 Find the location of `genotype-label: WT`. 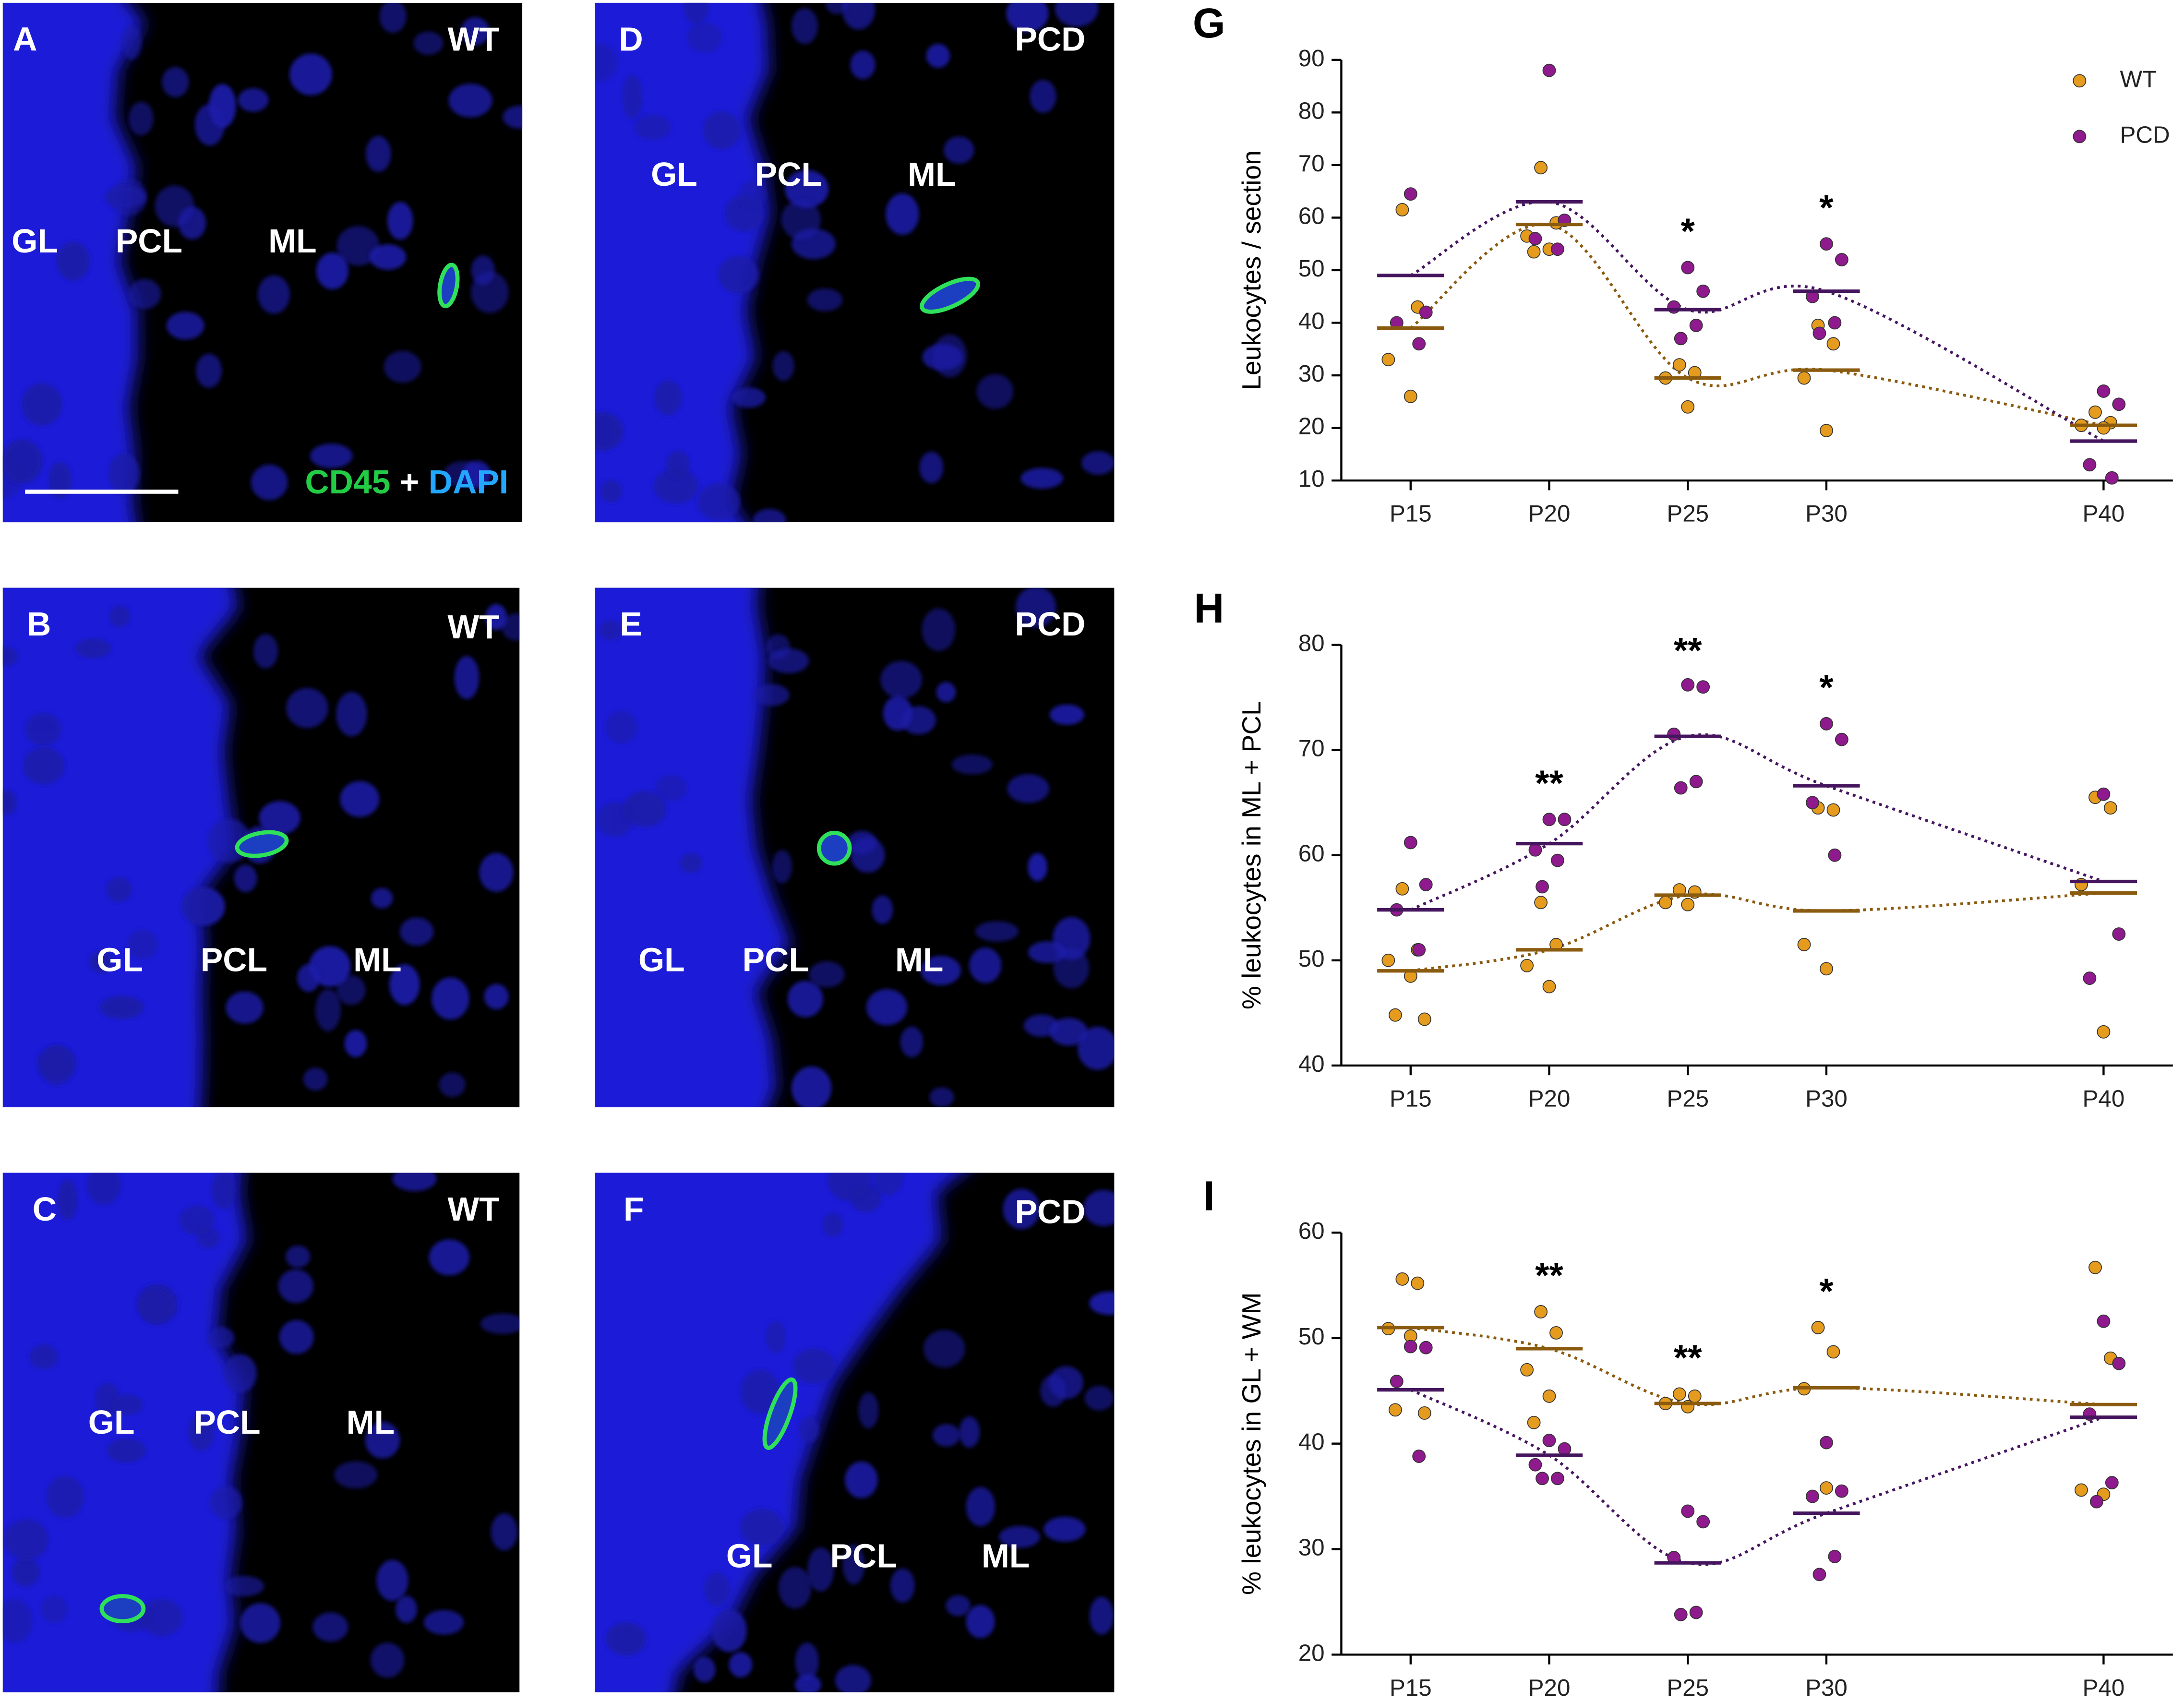

genotype-label: WT is located at coordinates (473, 39).